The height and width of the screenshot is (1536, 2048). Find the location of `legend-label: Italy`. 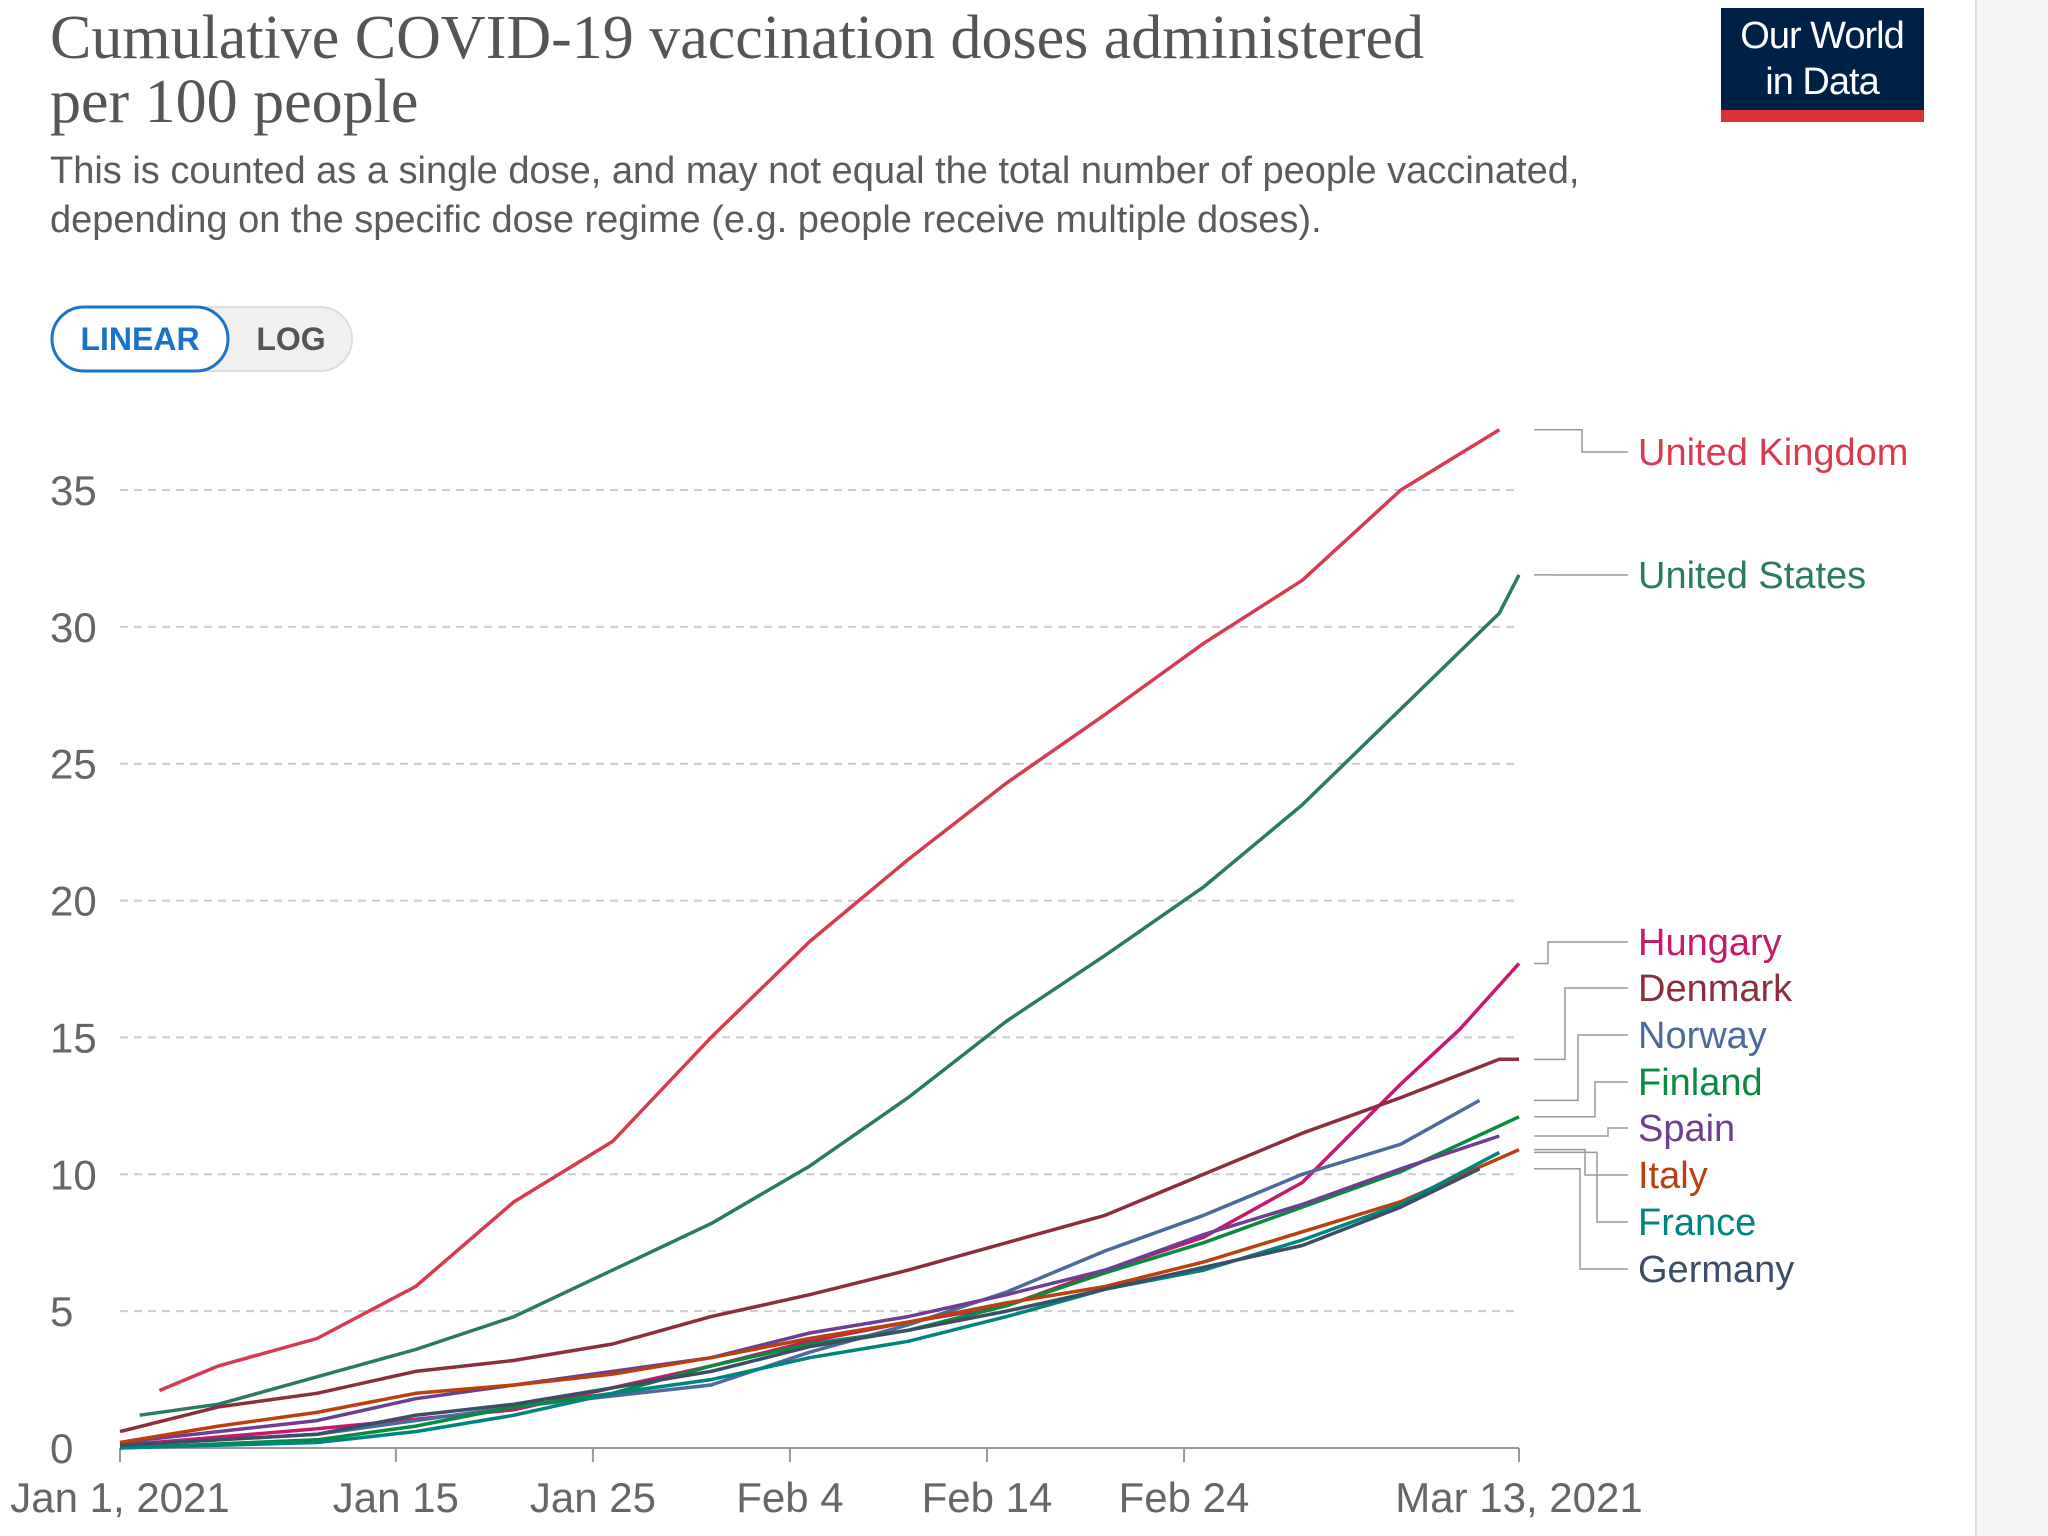

legend-label: Italy is located at coordinates (1673, 1176).